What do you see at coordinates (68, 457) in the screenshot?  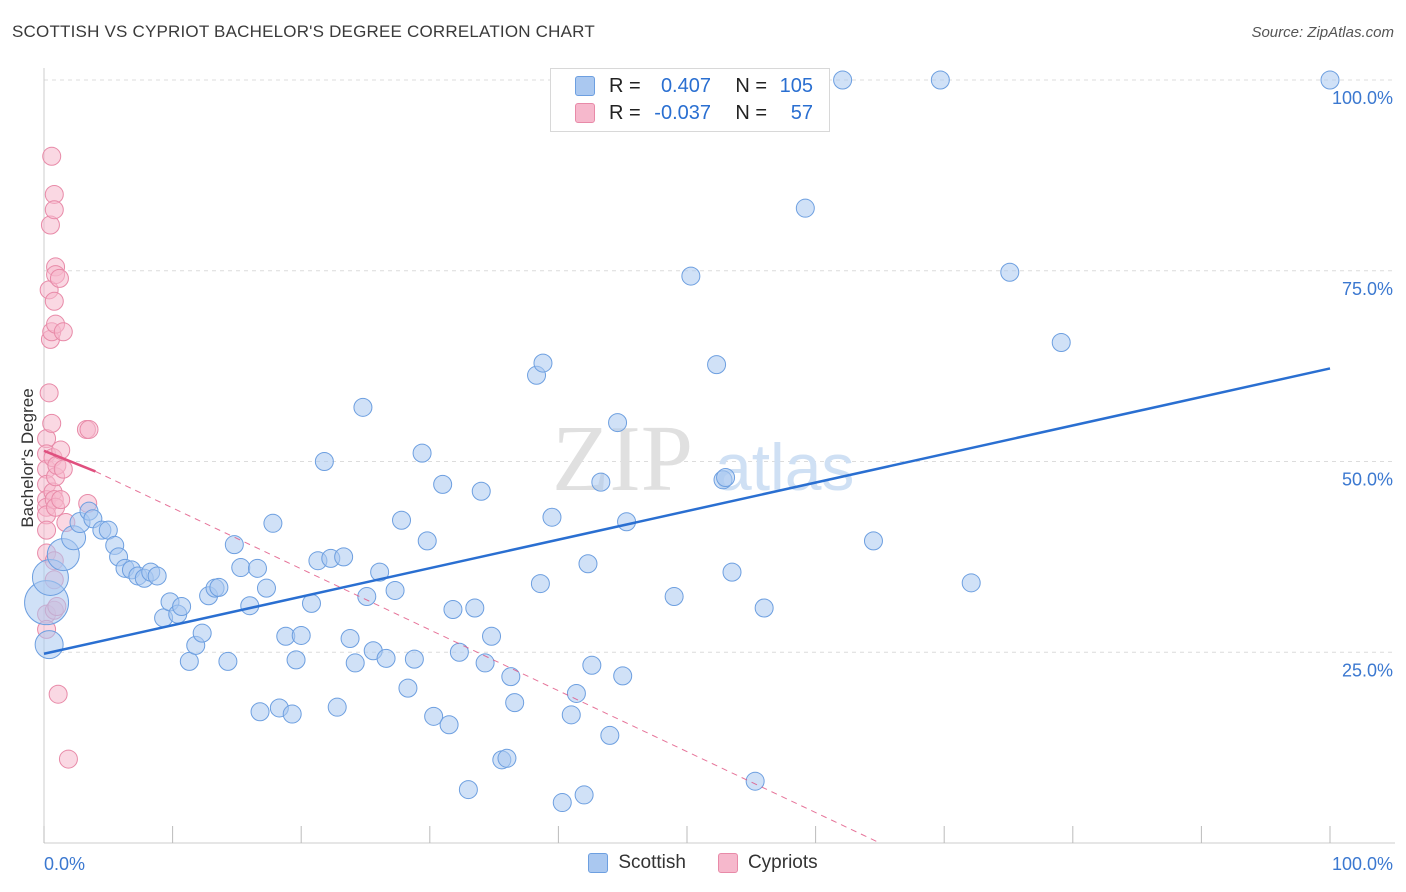 I see `cypriots-points` at bounding box center [68, 457].